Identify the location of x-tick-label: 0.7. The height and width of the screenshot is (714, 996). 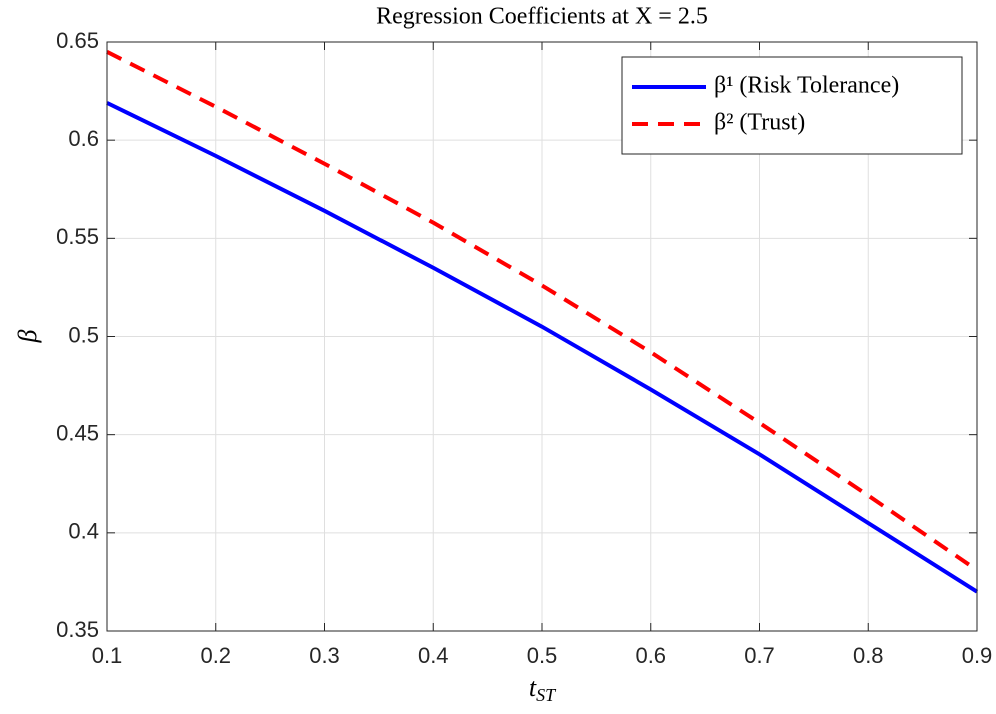
(759, 655).